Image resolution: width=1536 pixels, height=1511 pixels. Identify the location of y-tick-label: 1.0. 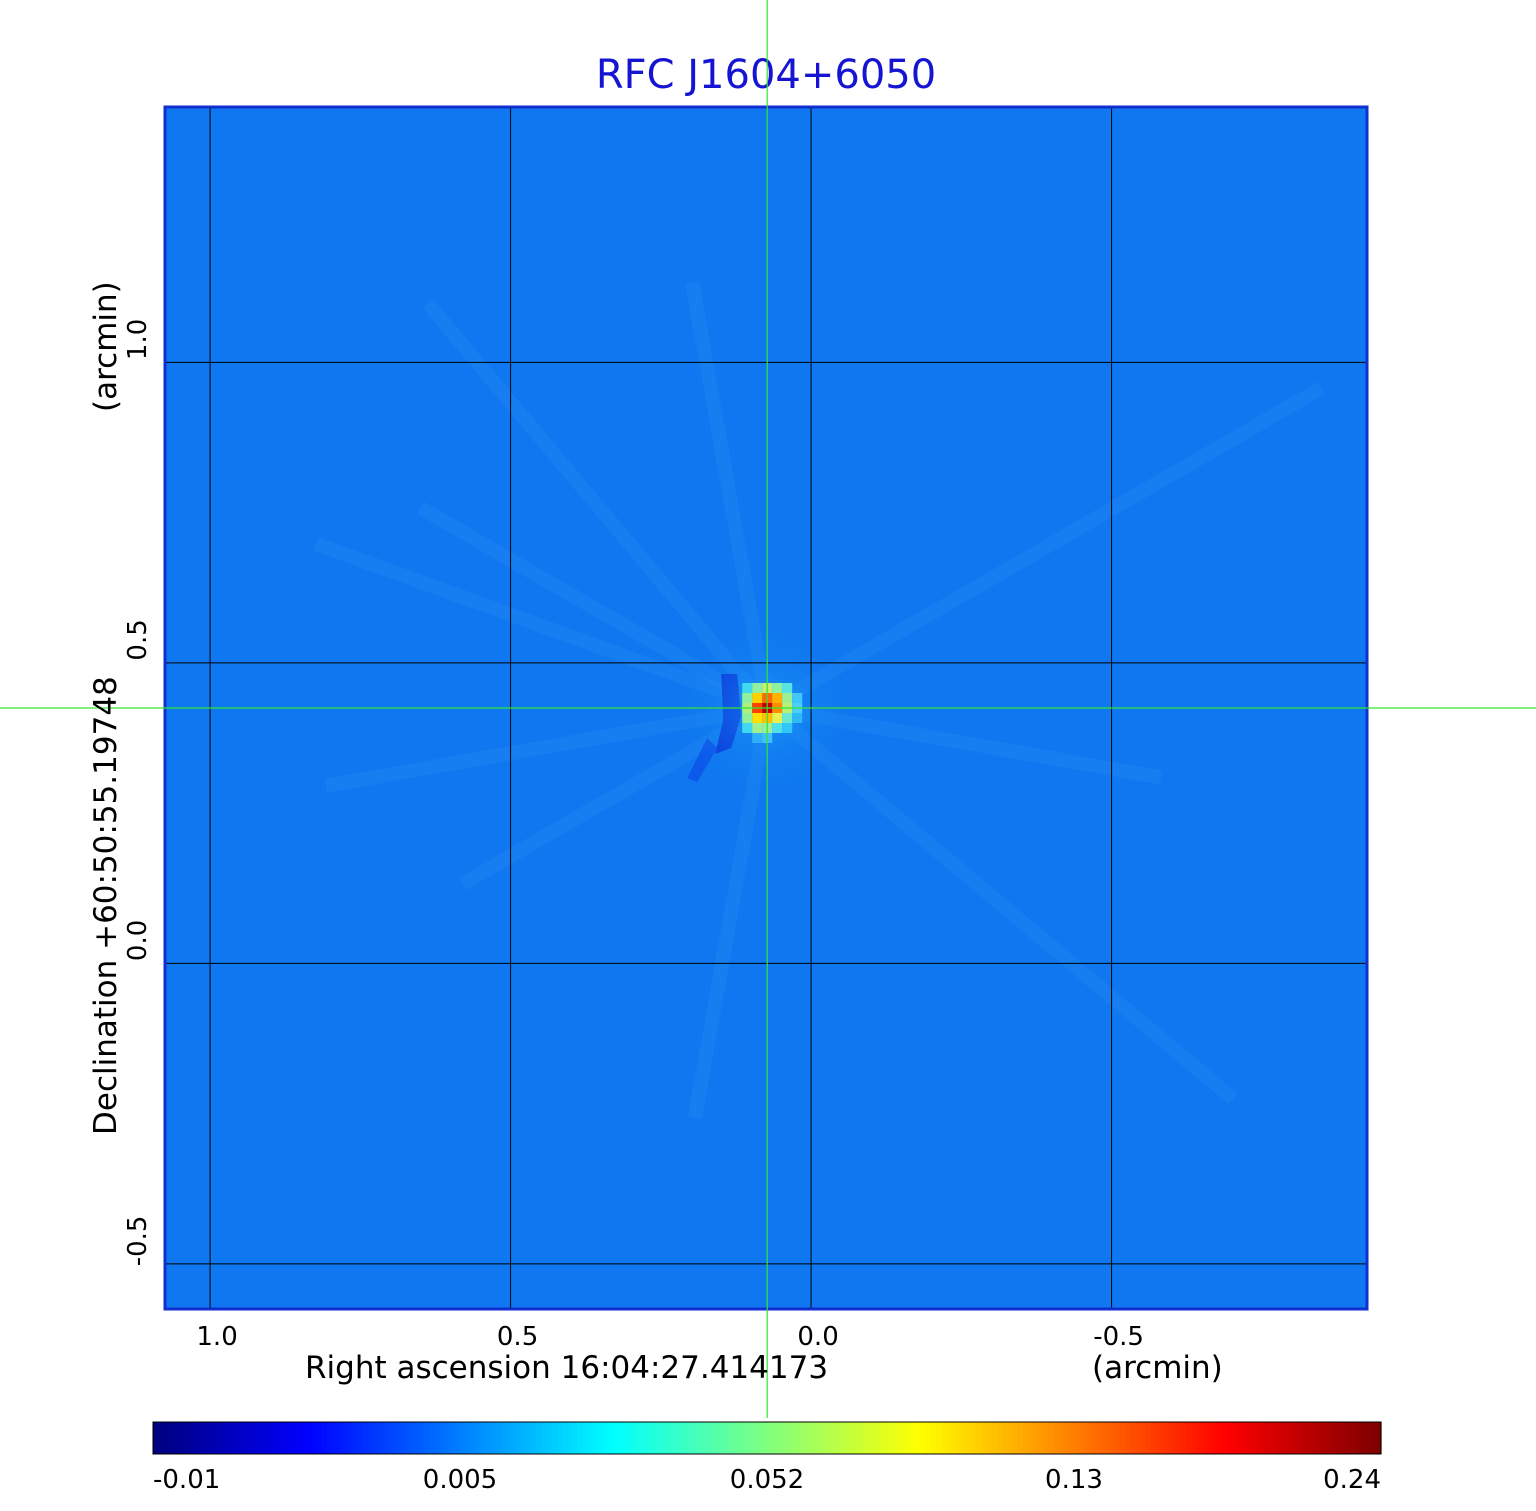
(138, 339).